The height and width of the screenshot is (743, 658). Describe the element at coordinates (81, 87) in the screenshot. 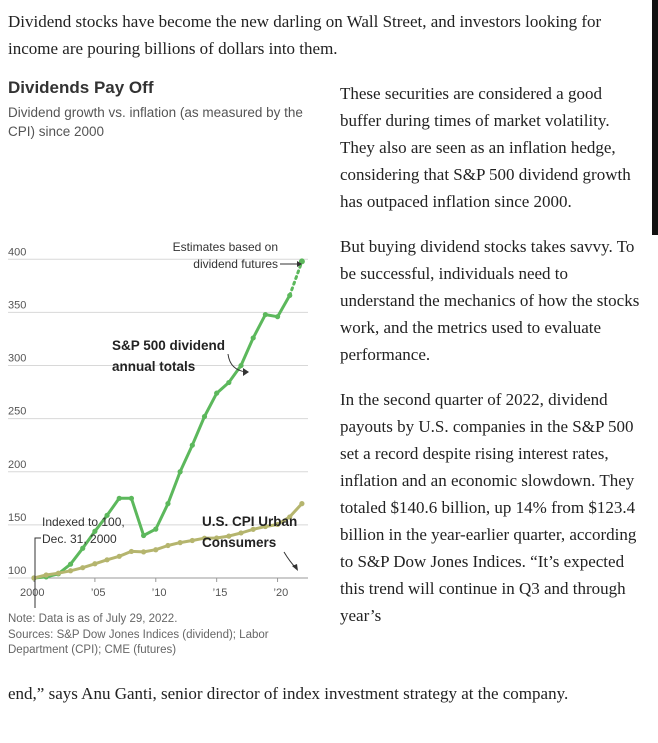

I see `chart-title: Dividends Pay Off` at that location.